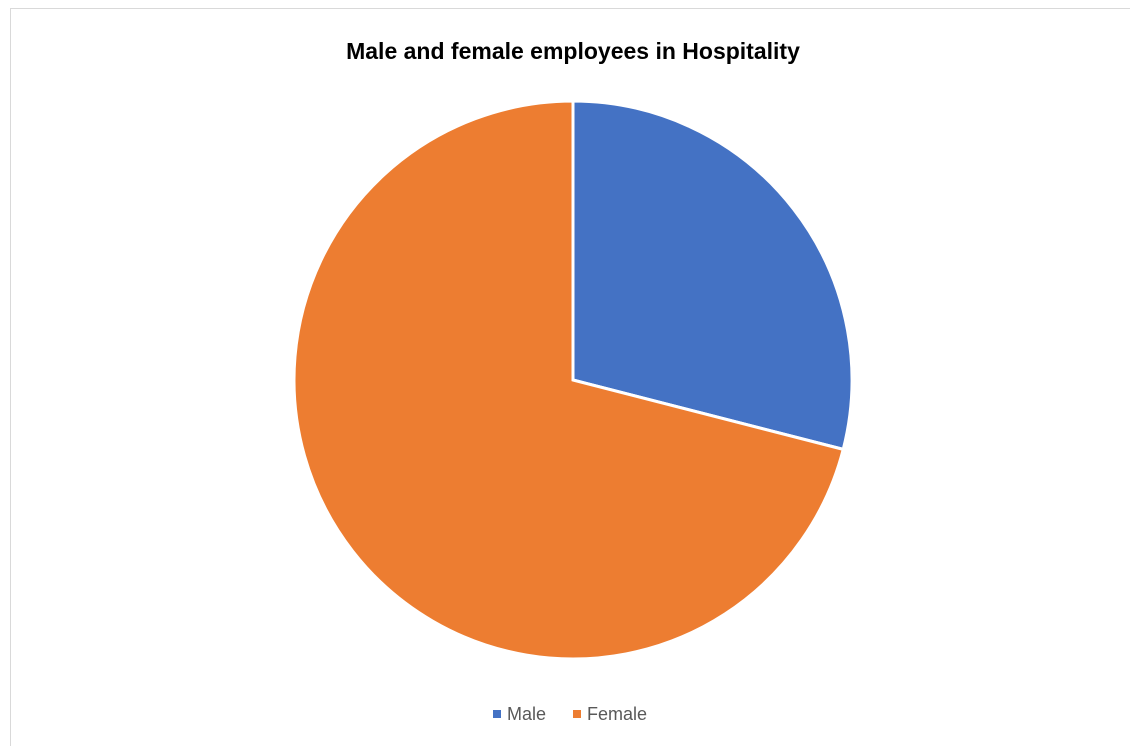 The height and width of the screenshot is (751, 1130). I want to click on legend-label: Male, so click(526, 714).